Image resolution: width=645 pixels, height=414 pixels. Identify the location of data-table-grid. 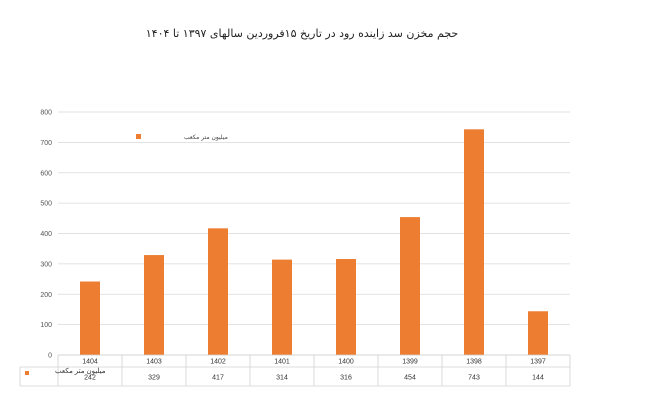
(295, 370).